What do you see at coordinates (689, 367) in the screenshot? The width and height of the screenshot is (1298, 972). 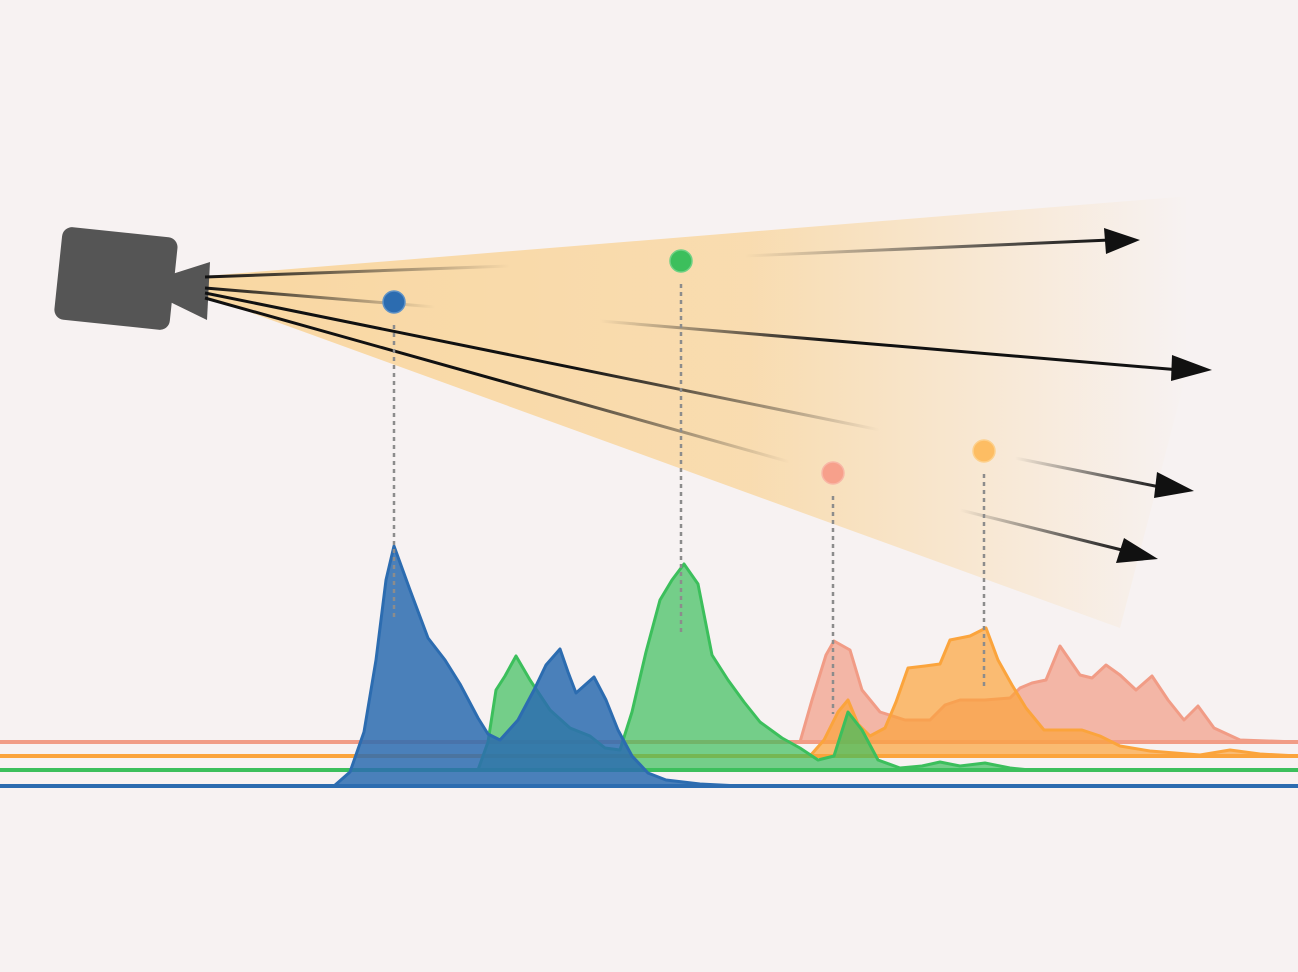 I see `sample-points` at bounding box center [689, 367].